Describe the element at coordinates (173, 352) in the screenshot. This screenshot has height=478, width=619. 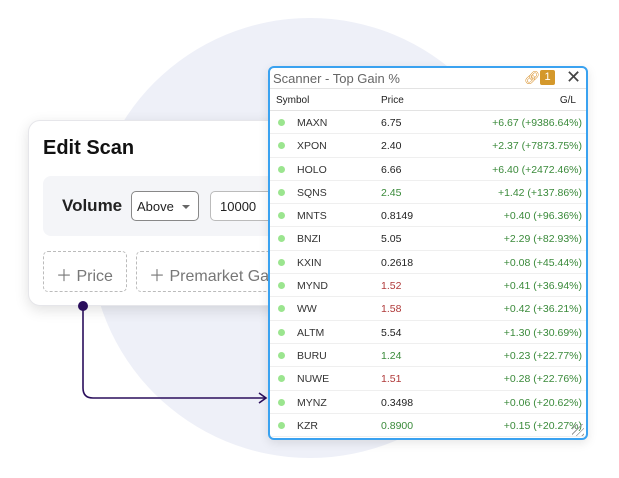
I see `connector-line` at that location.